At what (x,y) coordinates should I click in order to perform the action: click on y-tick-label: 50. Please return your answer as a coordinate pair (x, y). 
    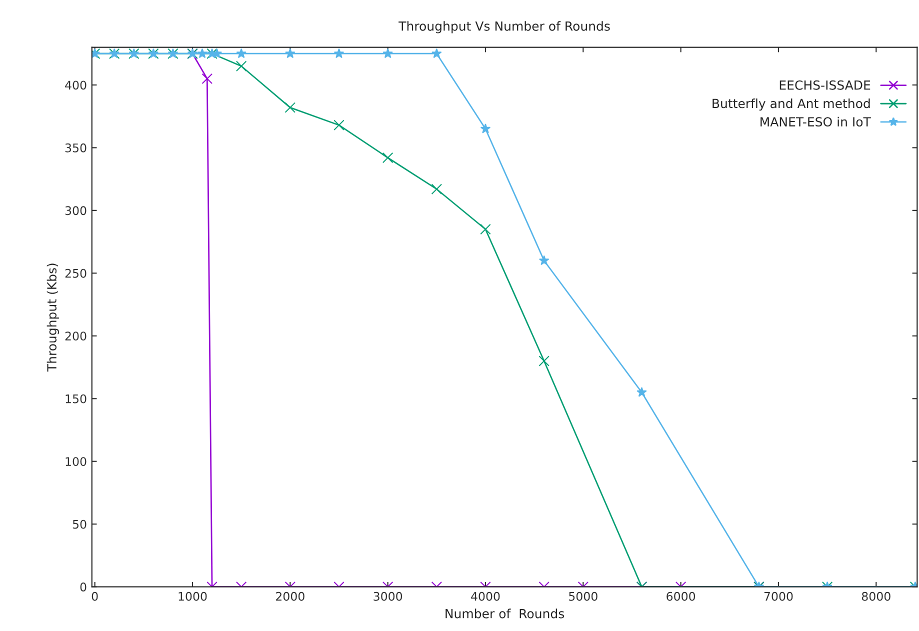
    Looking at the image, I should click on (79, 524).